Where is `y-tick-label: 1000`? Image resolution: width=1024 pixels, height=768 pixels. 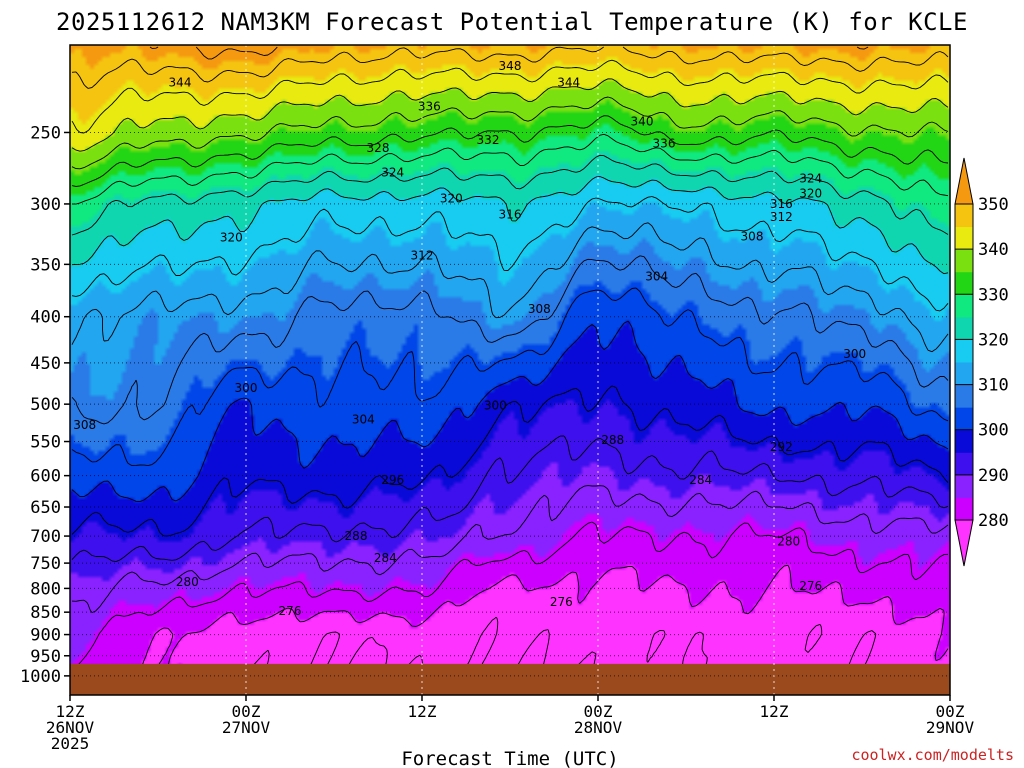 y-tick-label: 1000 is located at coordinates (40, 677).